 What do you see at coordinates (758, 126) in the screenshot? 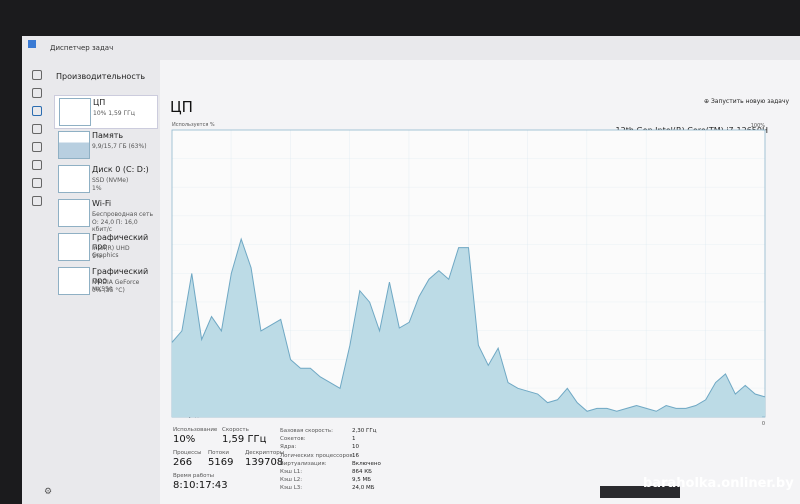
I see `y-tick-label: 100%` at bounding box center [758, 126].